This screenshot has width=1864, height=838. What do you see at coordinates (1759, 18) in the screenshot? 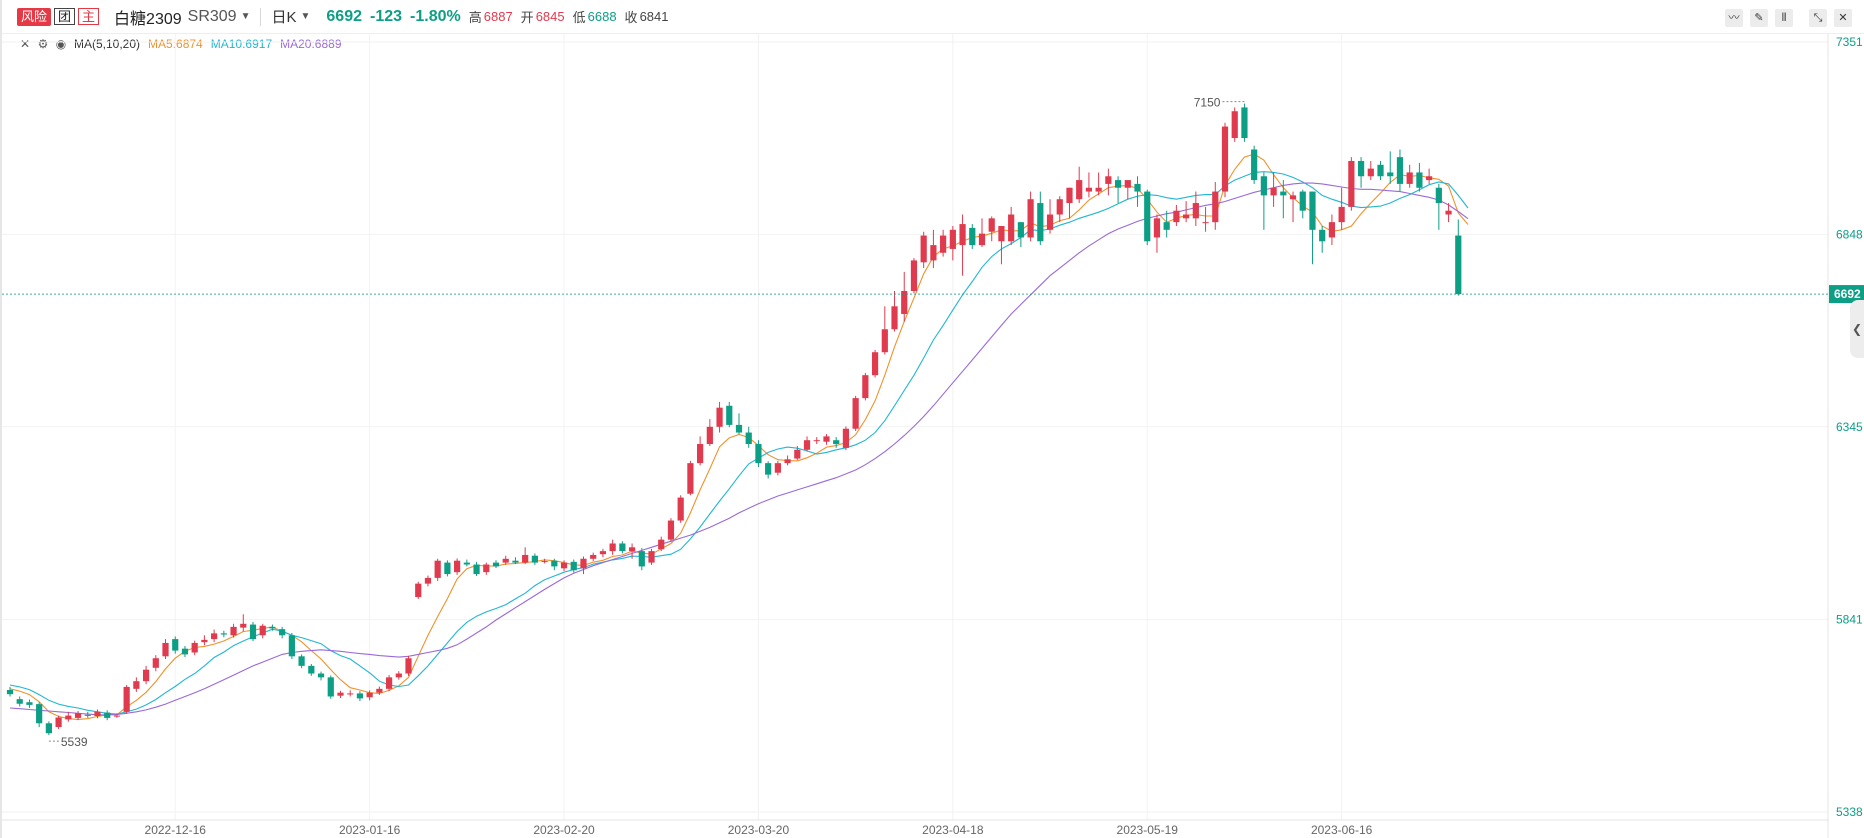
I see `pencil-icon: ✎` at bounding box center [1759, 18].